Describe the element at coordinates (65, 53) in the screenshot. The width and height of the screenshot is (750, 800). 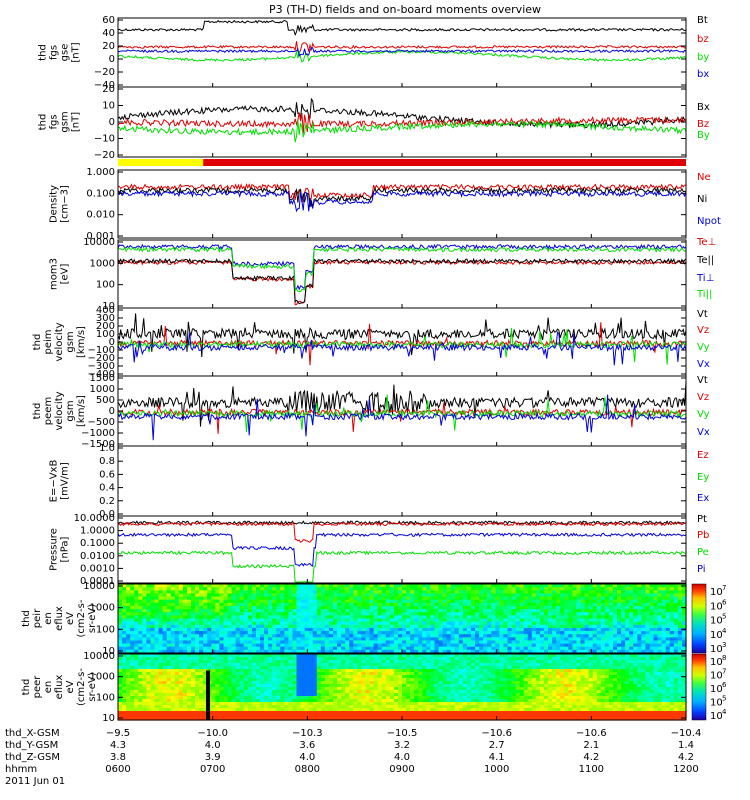
I see `y-axis-label: gse` at that location.